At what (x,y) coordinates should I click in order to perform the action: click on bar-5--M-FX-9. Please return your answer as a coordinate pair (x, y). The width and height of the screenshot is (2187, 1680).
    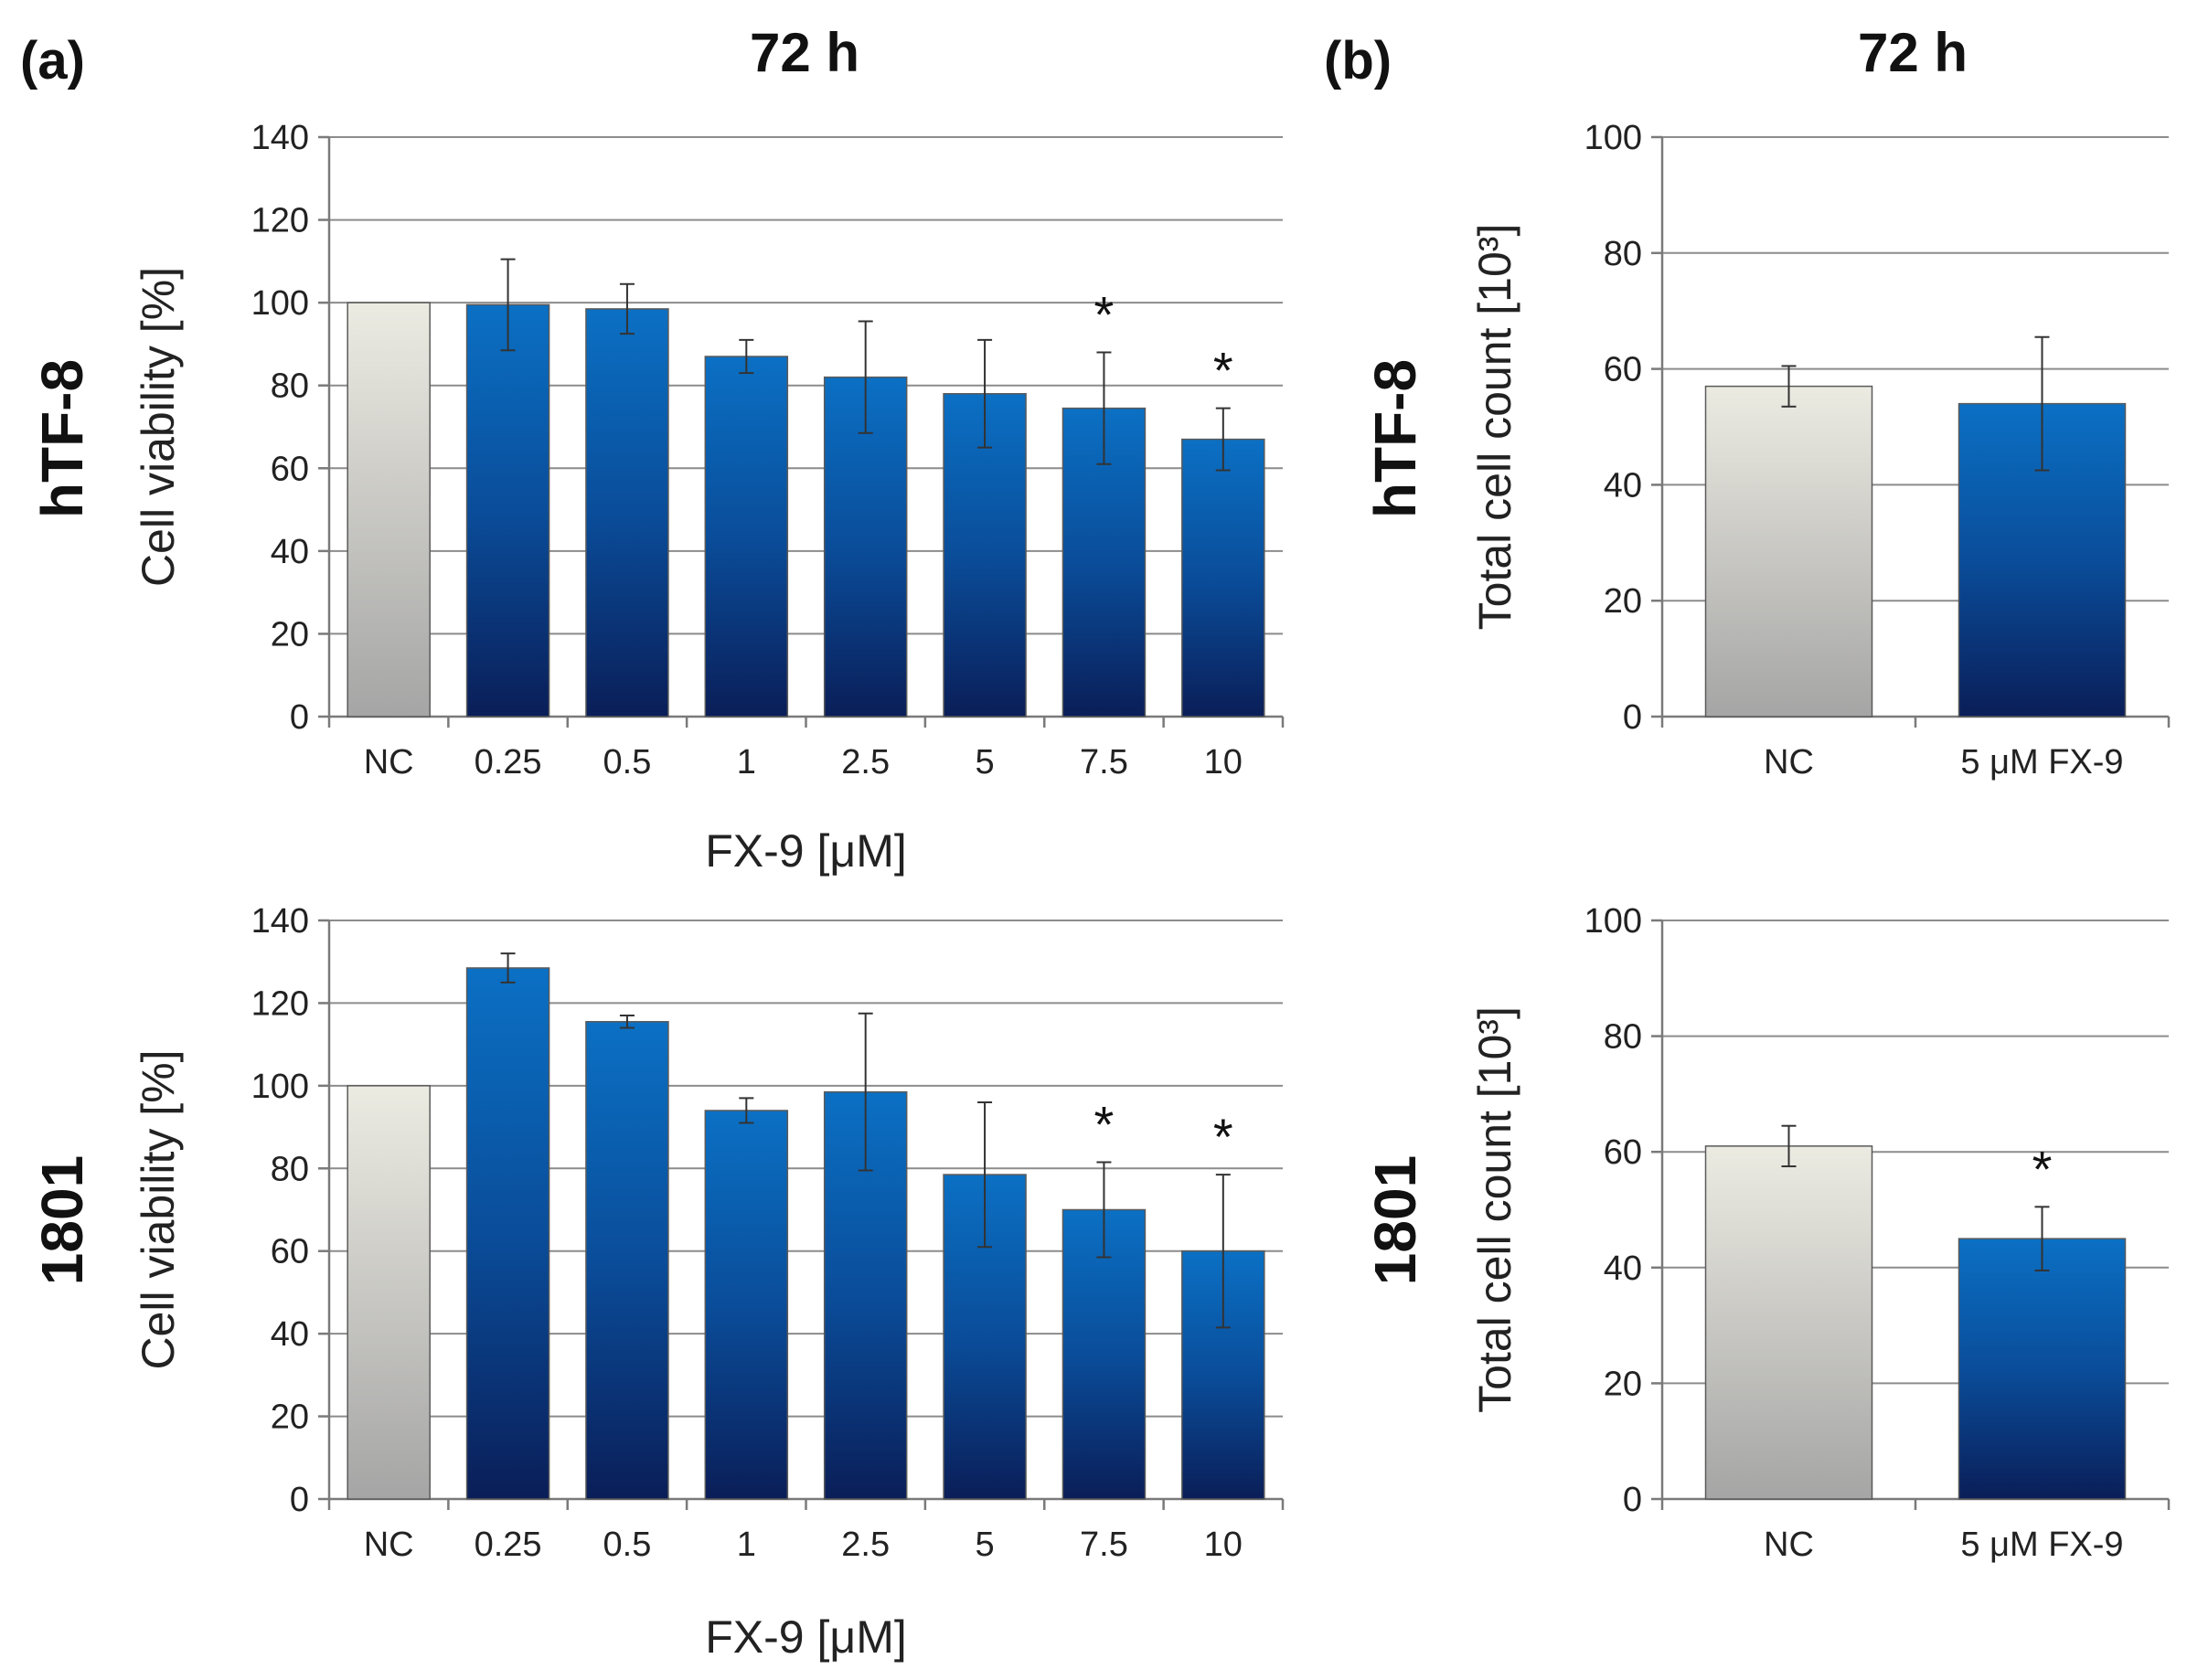
    Looking at the image, I should click on (2042, 1369).